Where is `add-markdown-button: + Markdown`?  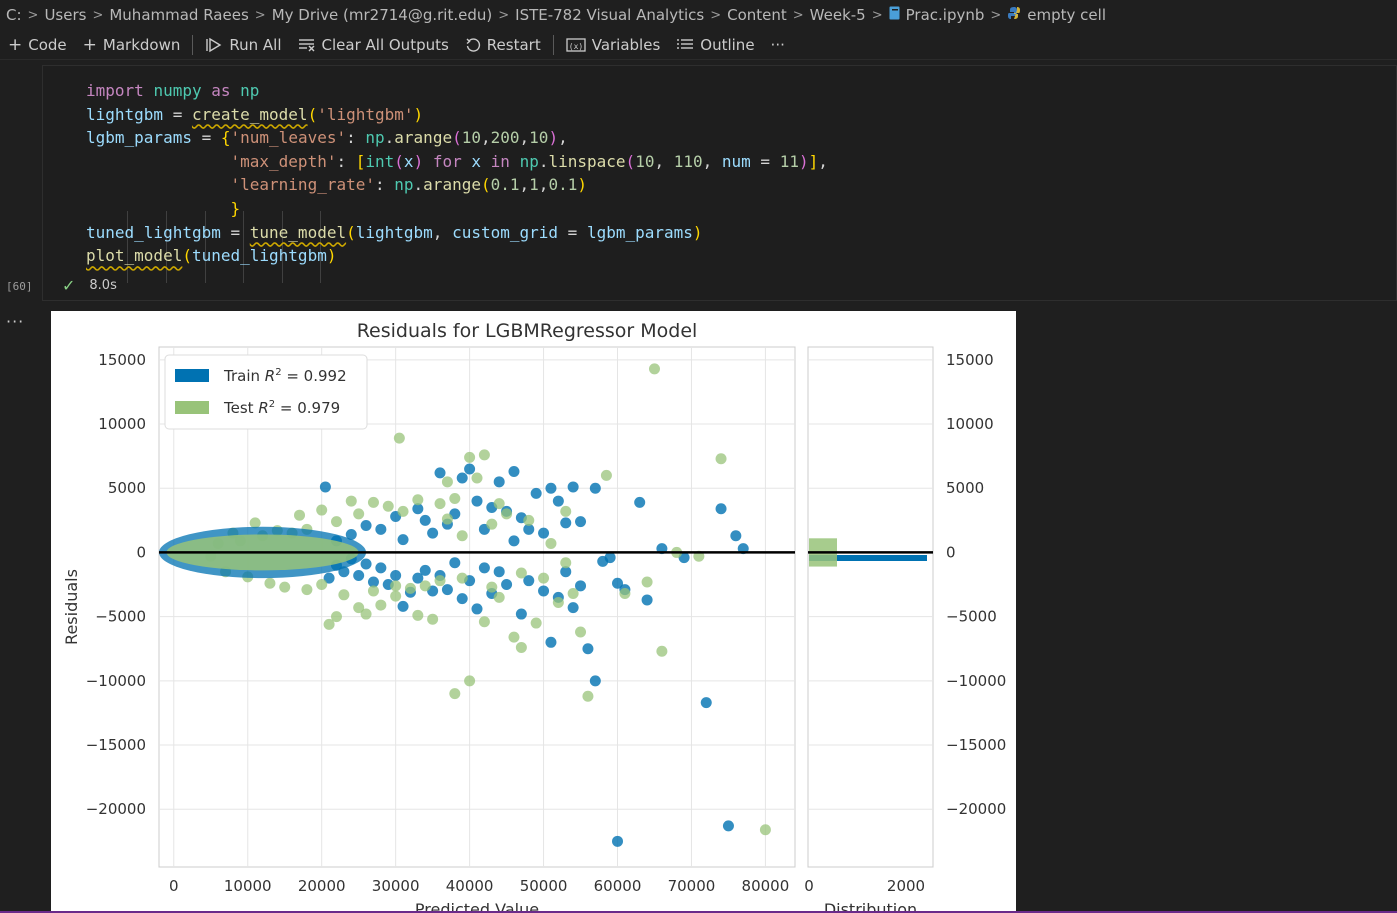 add-markdown-button: + Markdown is located at coordinates (132, 45).